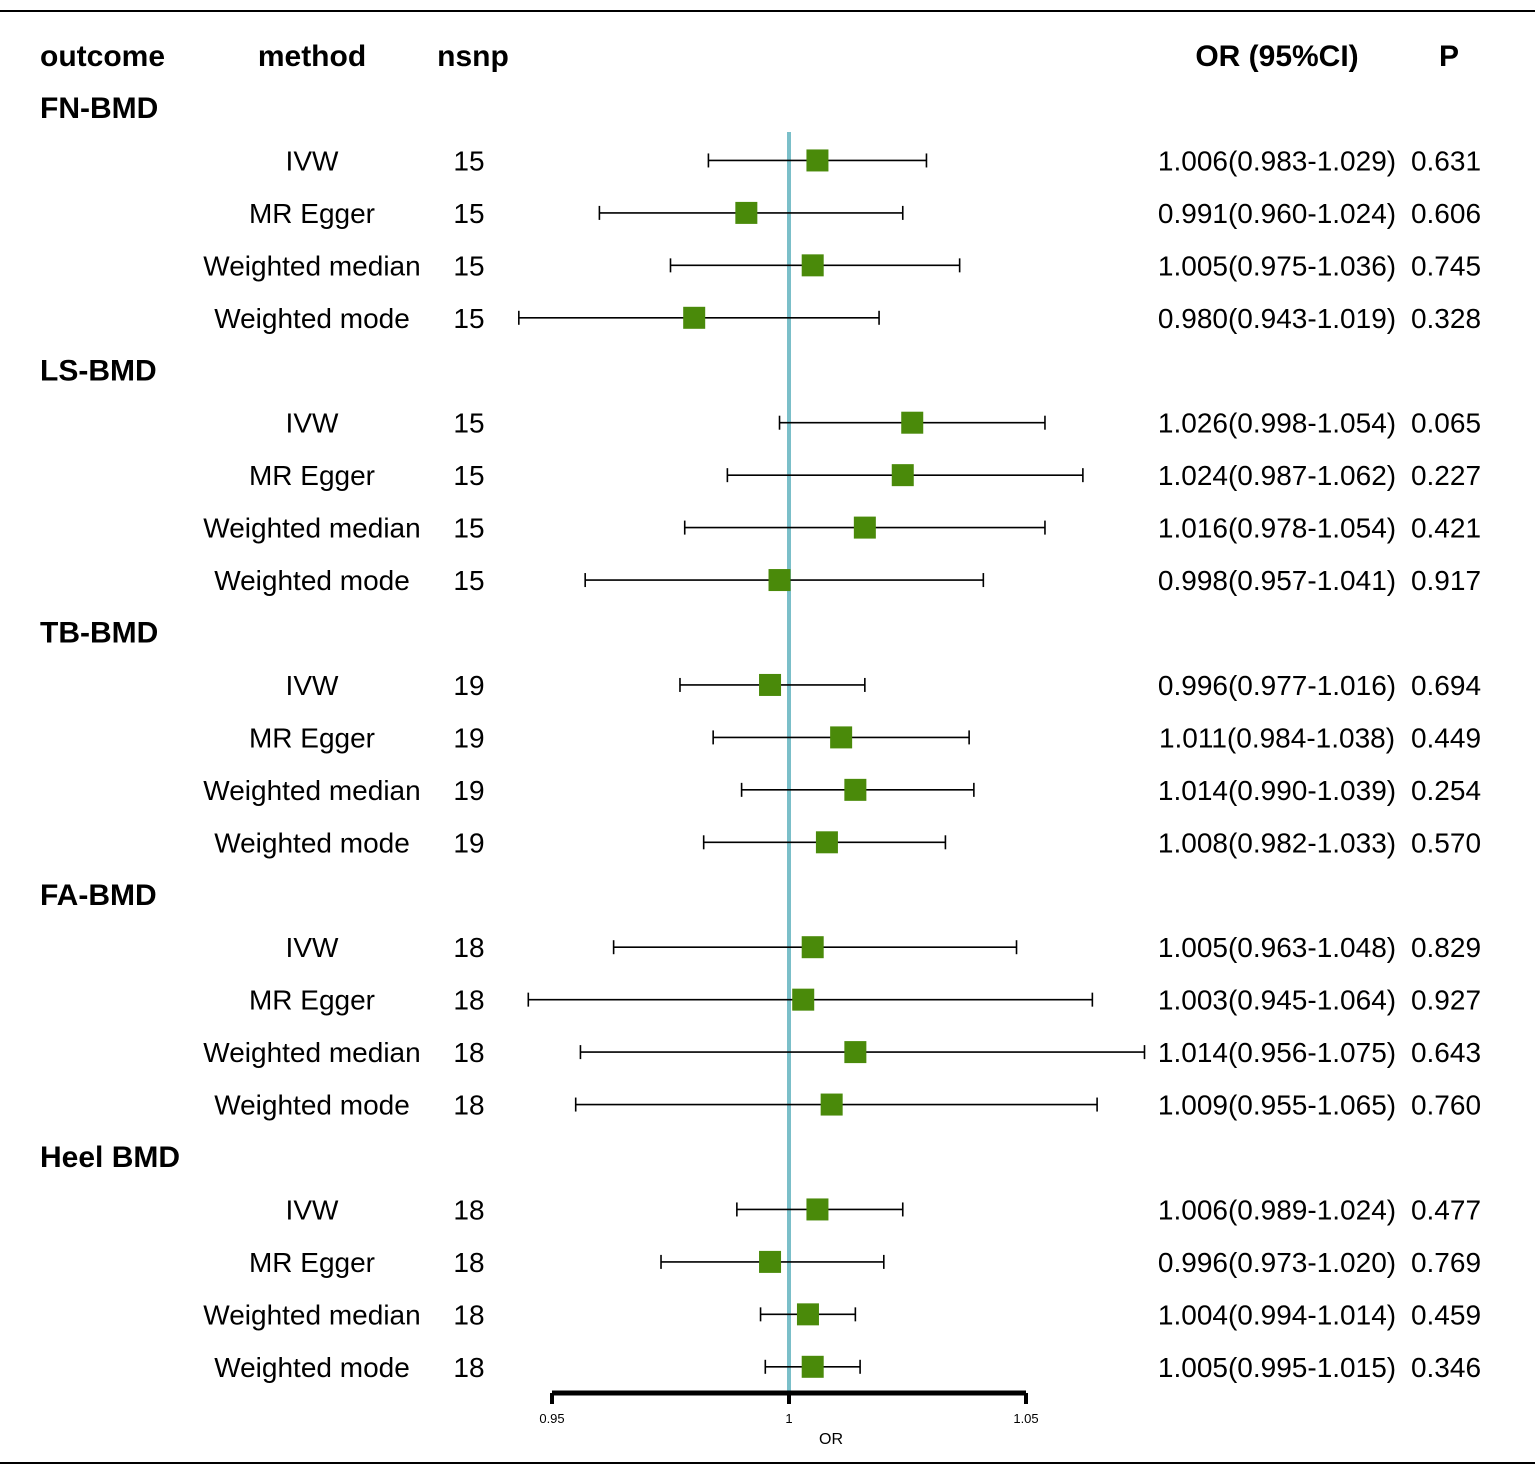  What do you see at coordinates (102, 56) in the screenshot?
I see `header-outcome: outcome` at bounding box center [102, 56].